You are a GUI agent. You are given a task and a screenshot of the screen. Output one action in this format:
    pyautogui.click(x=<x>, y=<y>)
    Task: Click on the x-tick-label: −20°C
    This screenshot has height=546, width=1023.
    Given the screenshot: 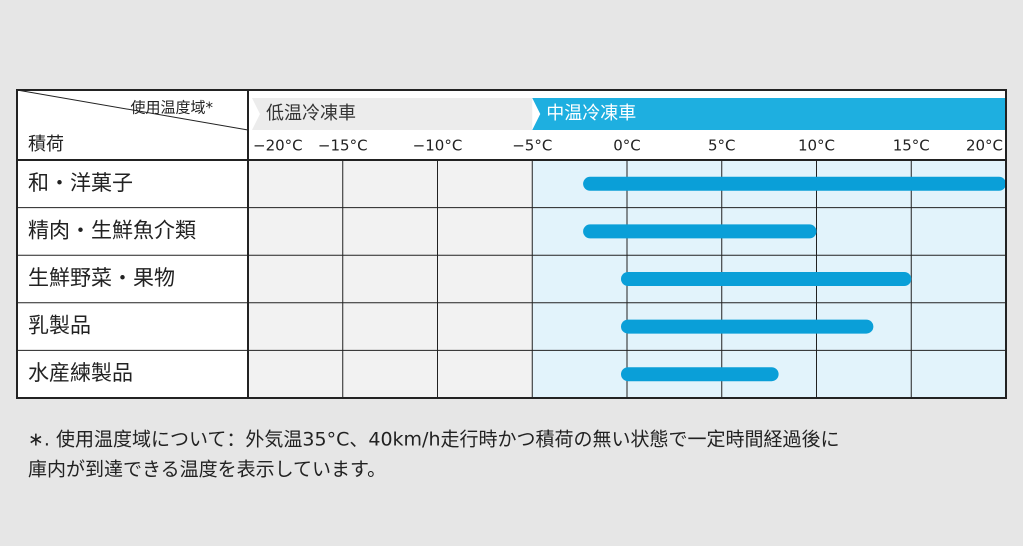 What is the action you would take?
    pyautogui.click(x=278, y=146)
    